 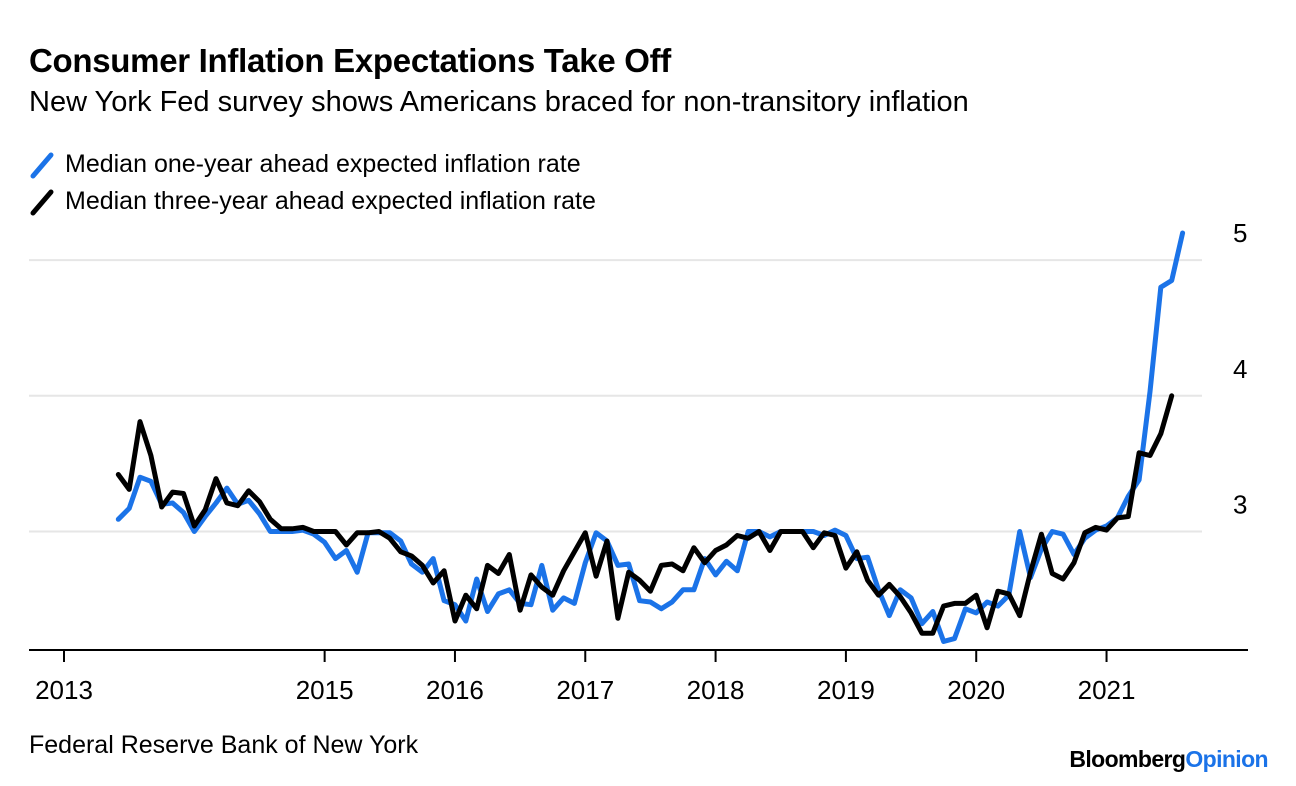 What do you see at coordinates (976, 690) in the screenshot?
I see `x-tick-label-2020: 2020` at bounding box center [976, 690].